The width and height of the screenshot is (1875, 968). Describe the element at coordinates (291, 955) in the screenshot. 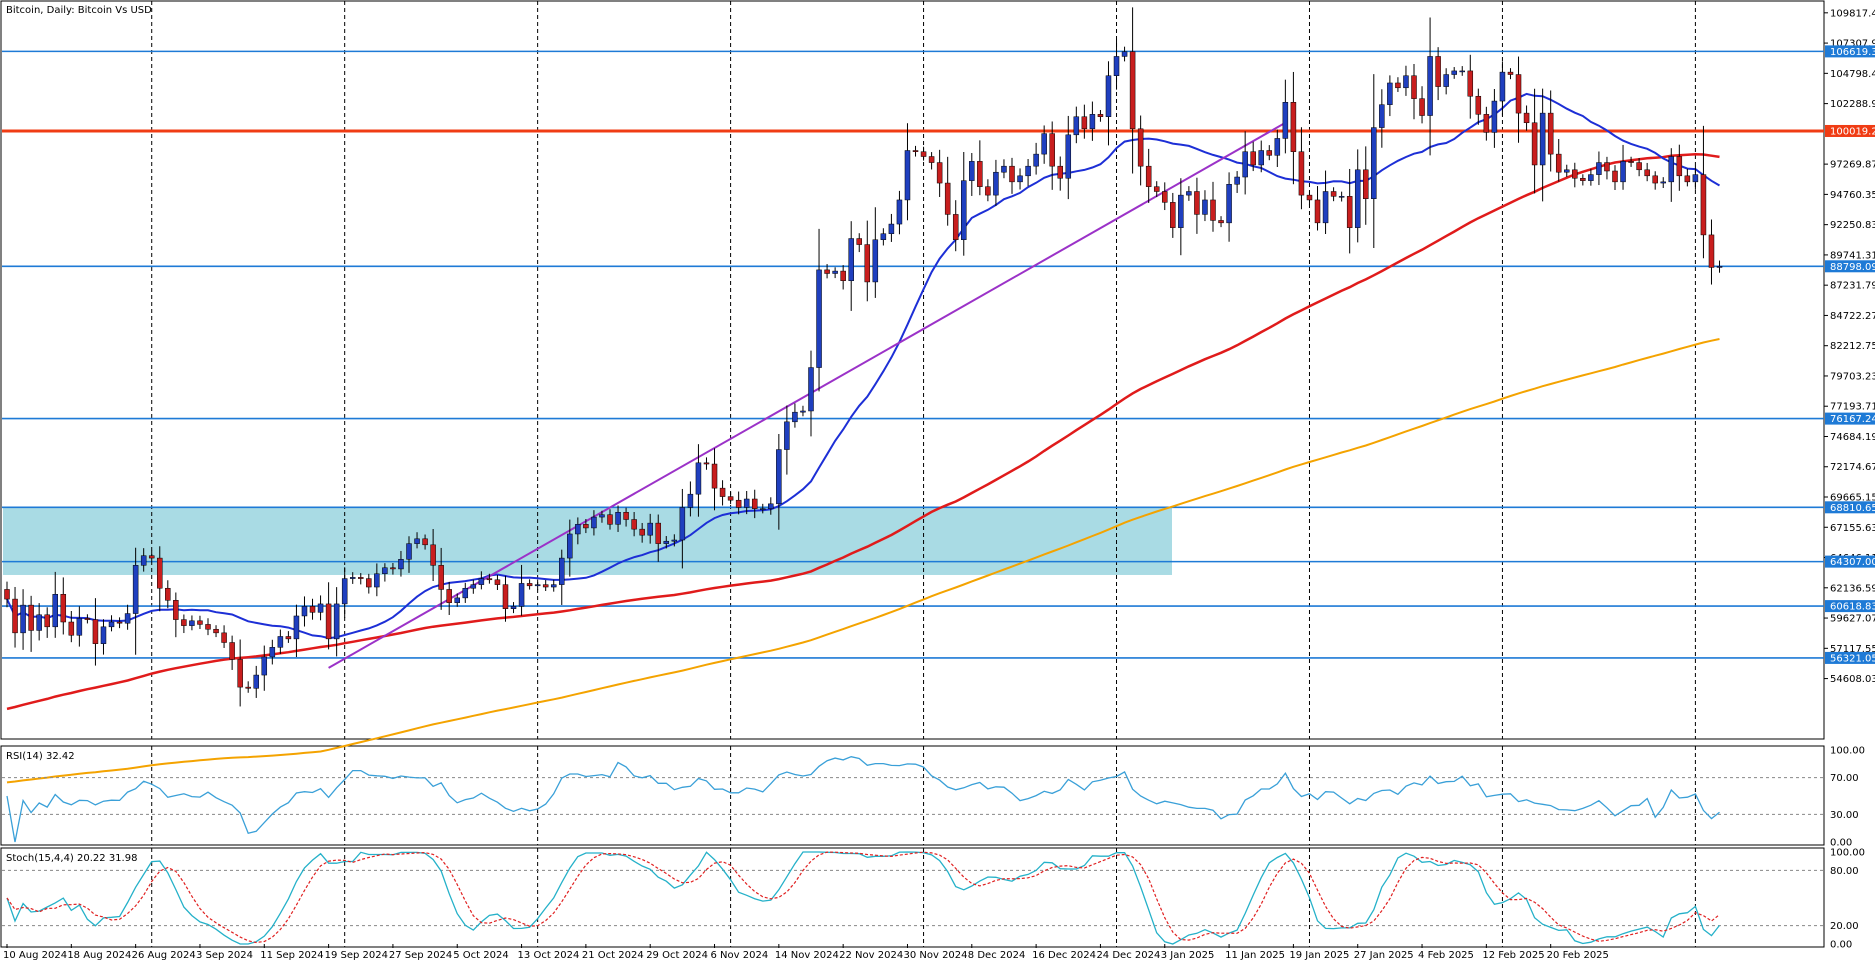

I see `x-axis-label: 11 Sep 2024` at that location.